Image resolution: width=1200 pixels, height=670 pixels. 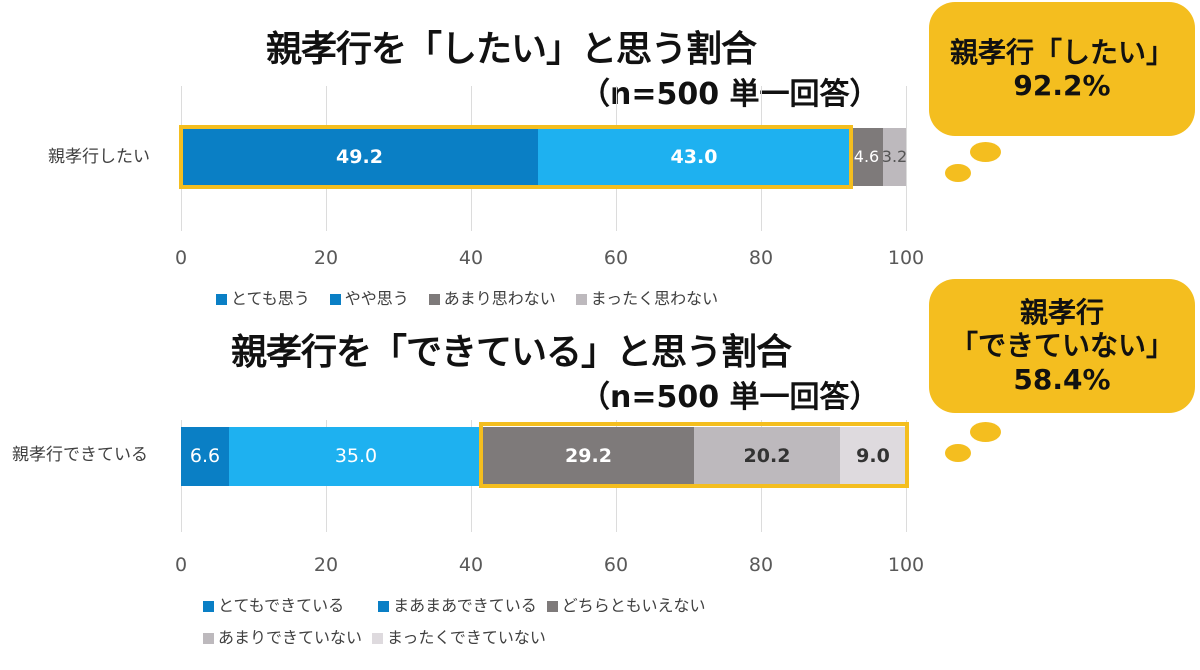 I want to click on legend-label: やや思う, so click(x=376, y=298).